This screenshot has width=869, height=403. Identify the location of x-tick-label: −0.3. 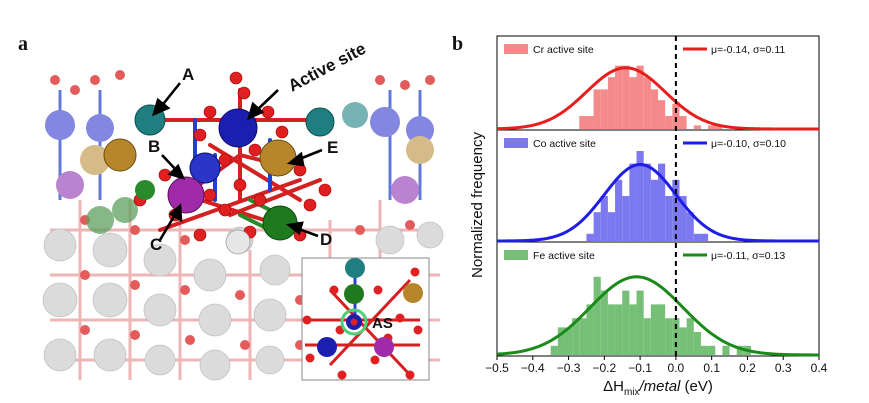
(569, 368).